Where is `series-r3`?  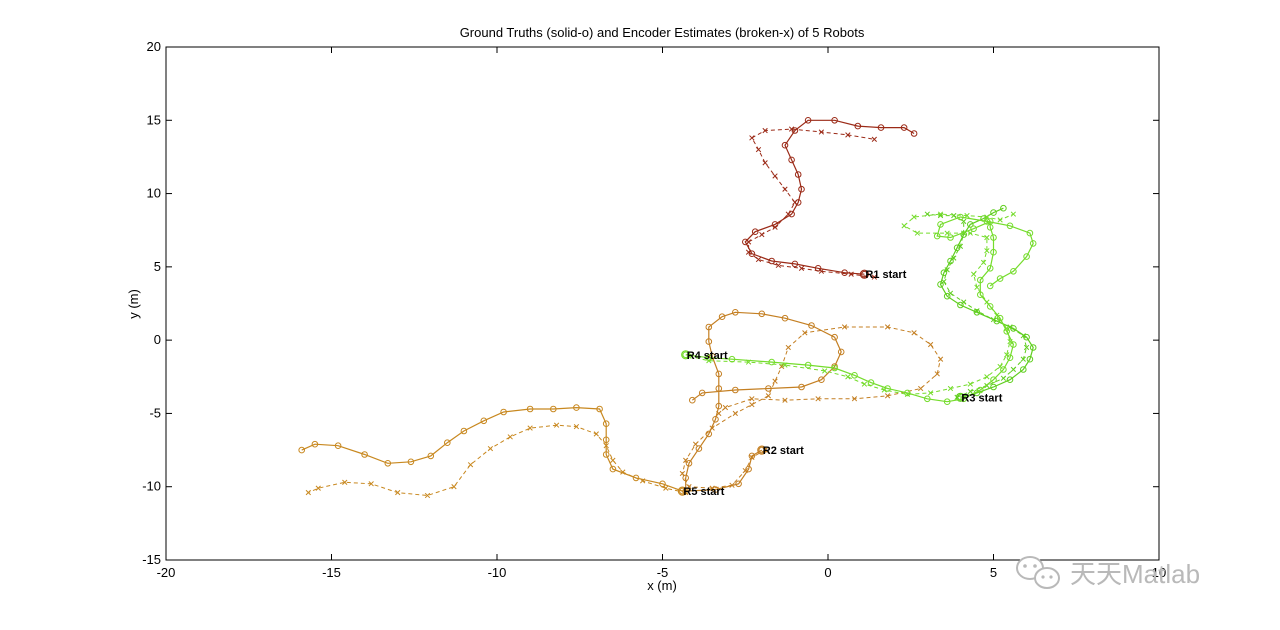 series-r3 is located at coordinates (980, 303).